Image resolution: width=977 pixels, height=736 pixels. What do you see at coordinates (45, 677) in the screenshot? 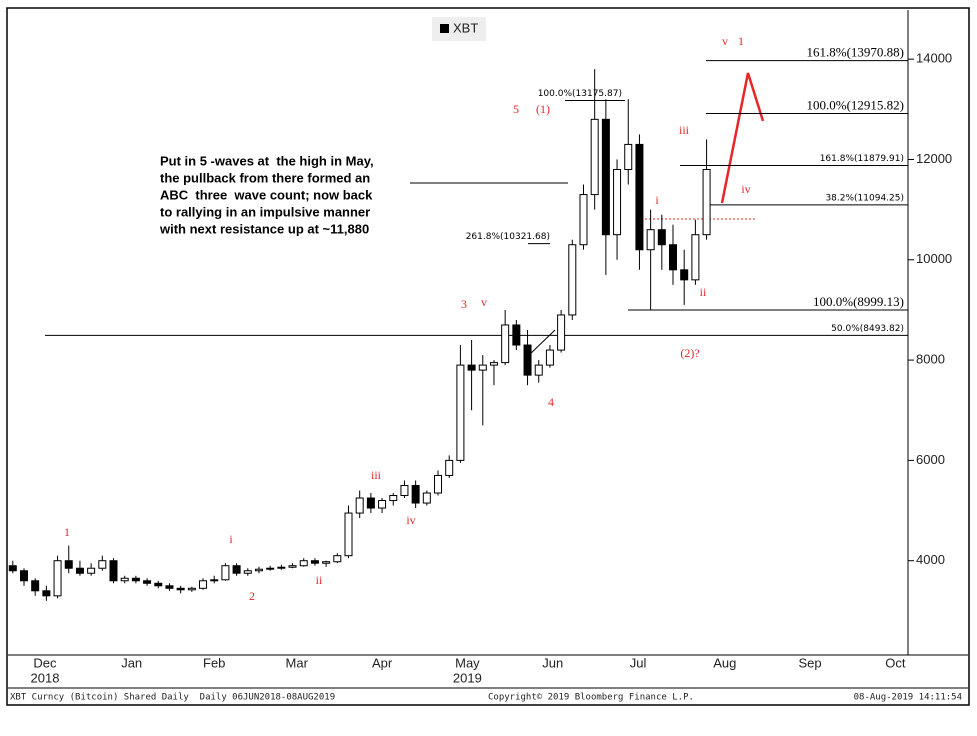
I see `year-label: 2018` at bounding box center [45, 677].